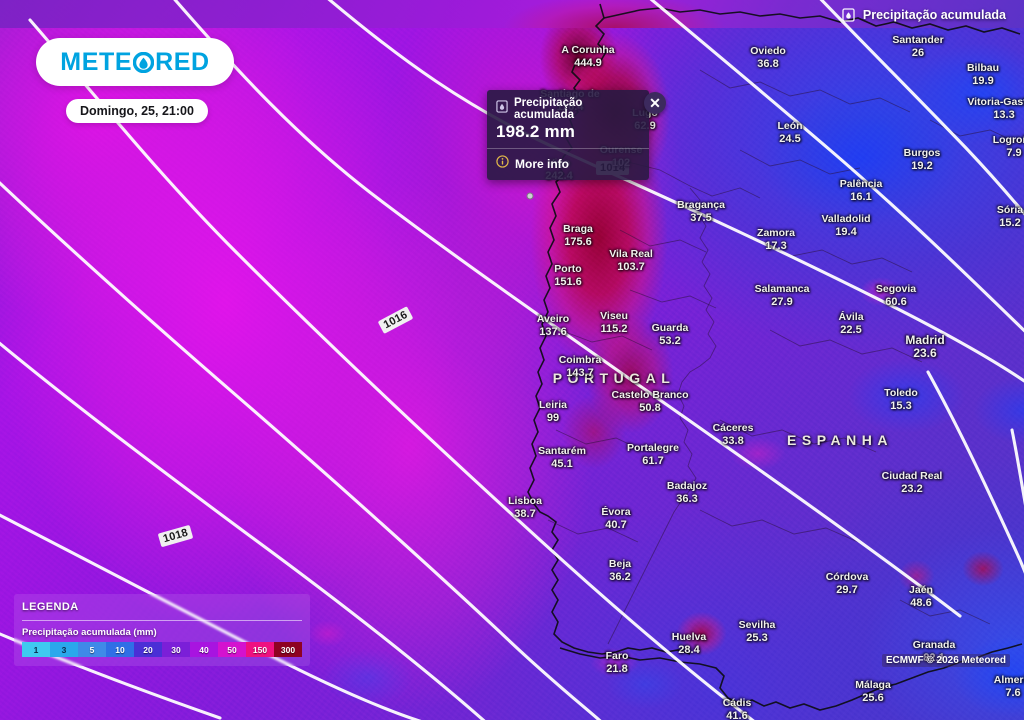 This screenshot has width=1024, height=720. I want to click on logo-text-part2: RED, so click(182, 61).